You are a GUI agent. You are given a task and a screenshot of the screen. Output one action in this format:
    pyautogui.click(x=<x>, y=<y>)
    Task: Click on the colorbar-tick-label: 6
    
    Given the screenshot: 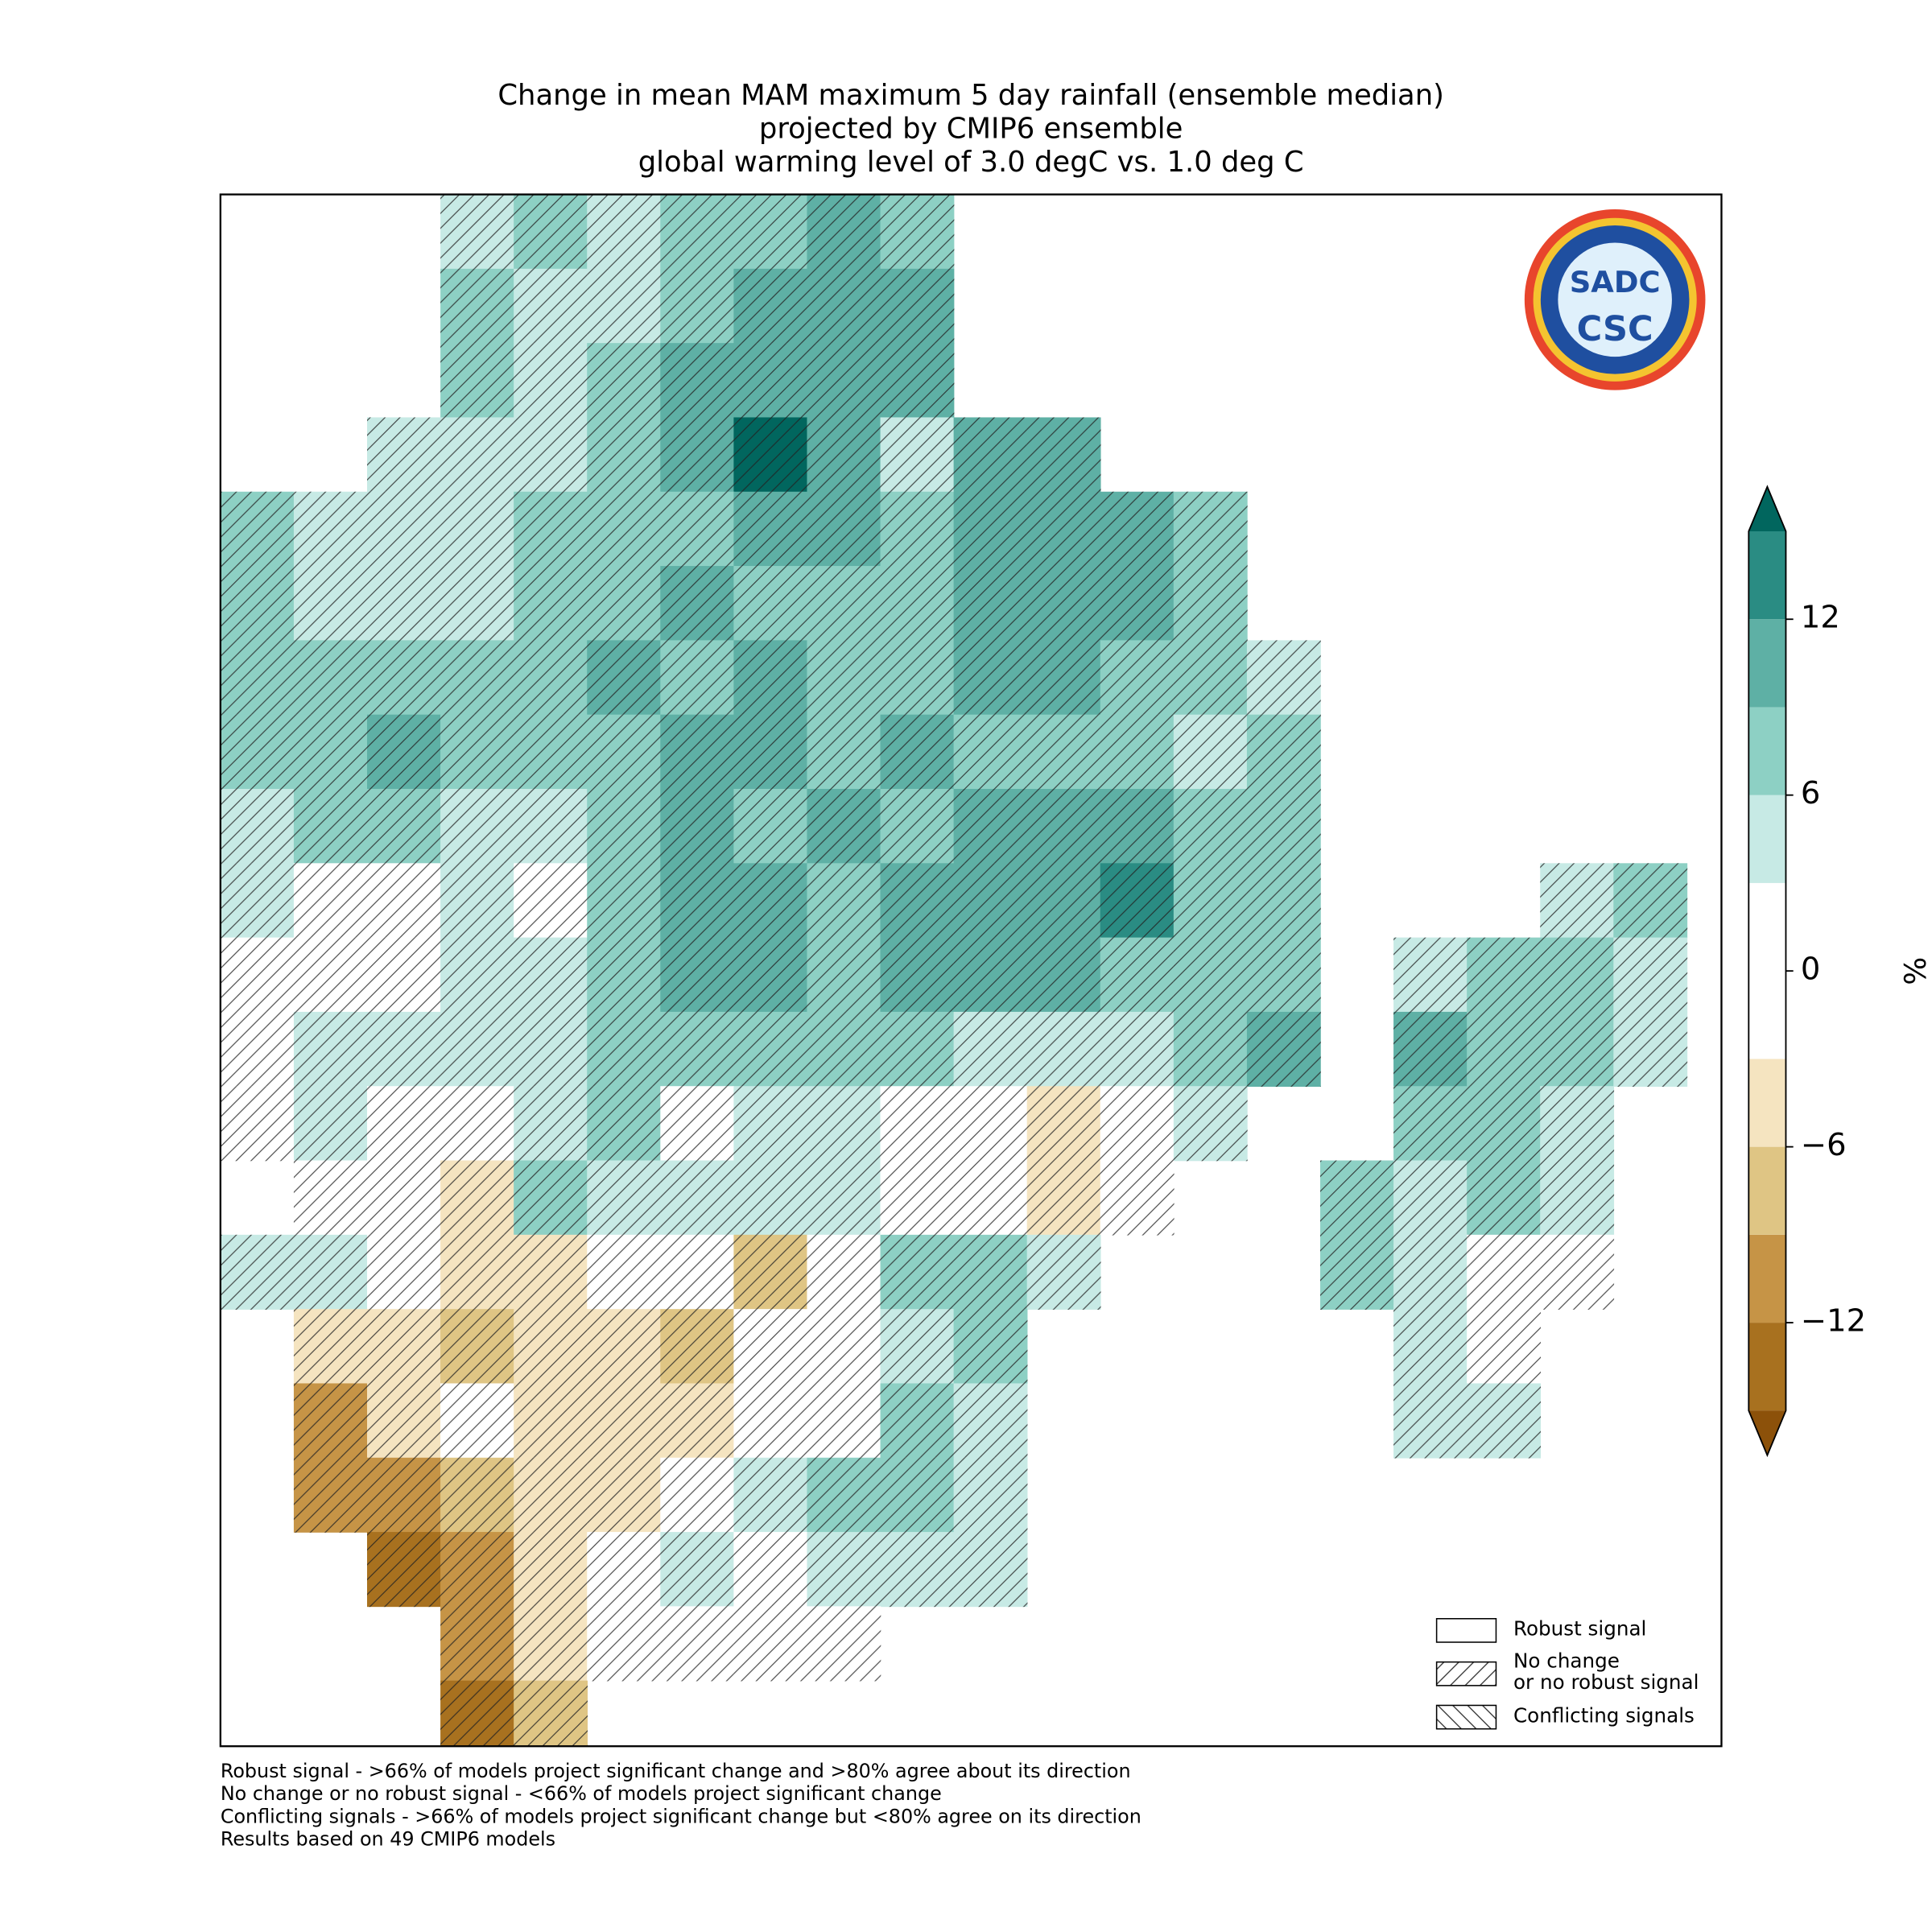 What is the action you would take?
    pyautogui.click(x=1810, y=793)
    